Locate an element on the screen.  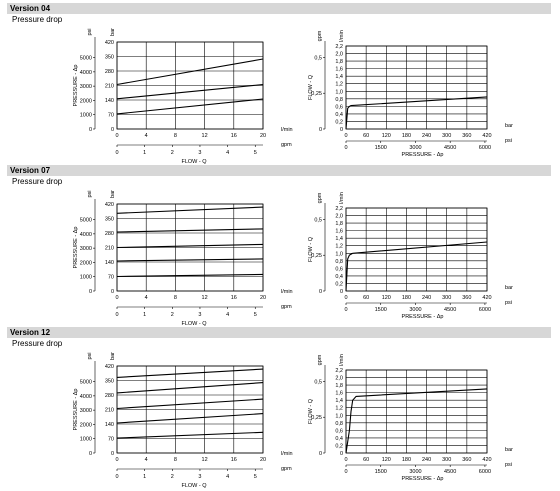
secondary-y-unit: psi is located at coordinates (90, 31).